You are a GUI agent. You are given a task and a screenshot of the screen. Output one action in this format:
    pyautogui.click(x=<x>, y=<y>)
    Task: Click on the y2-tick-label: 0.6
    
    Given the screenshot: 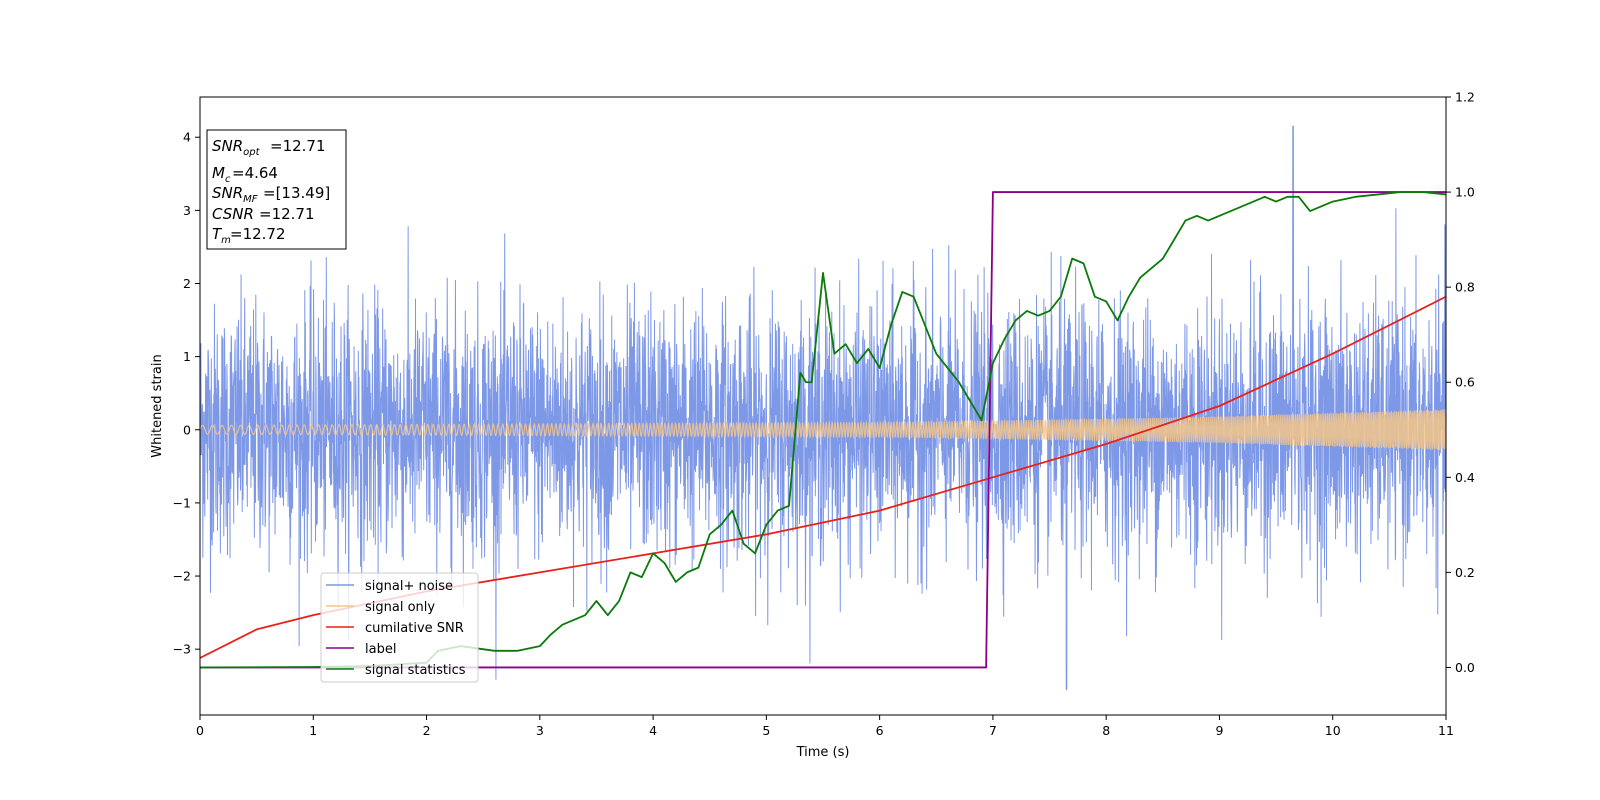 What is the action you would take?
    pyautogui.click(x=1465, y=382)
    